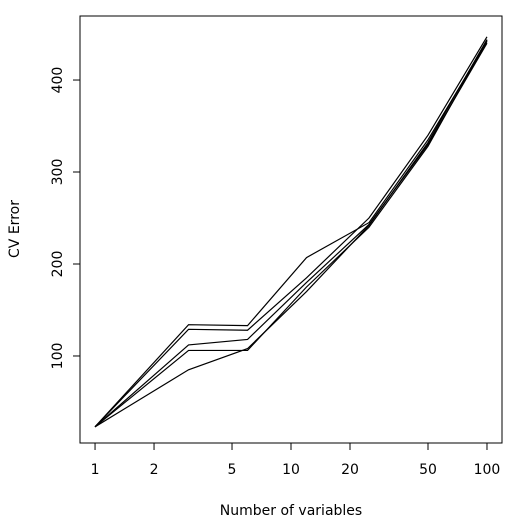 The image size is (529, 529). What do you see at coordinates (487, 470) in the screenshot?
I see `x-tick-label: 100` at bounding box center [487, 470].